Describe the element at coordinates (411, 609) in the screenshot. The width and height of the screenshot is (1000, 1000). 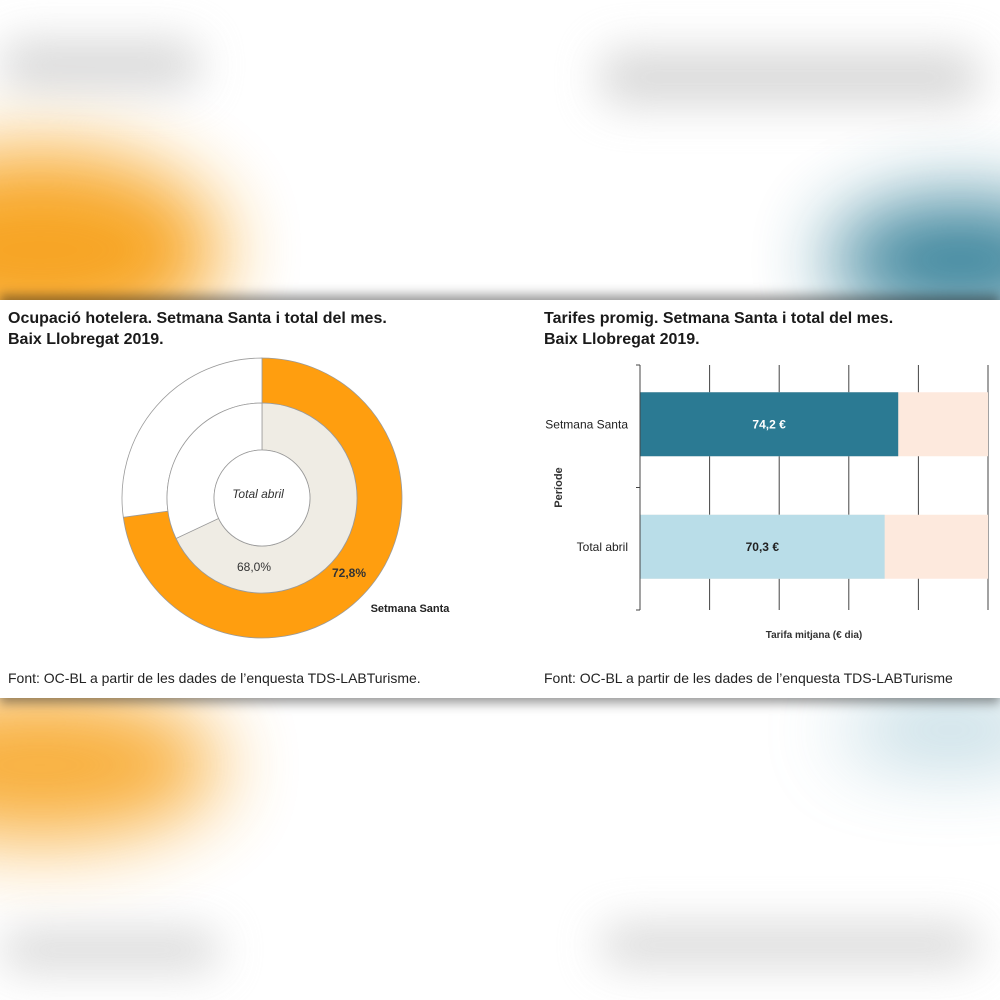
I see `outer-ring-series-label: Setmana Santa` at that location.